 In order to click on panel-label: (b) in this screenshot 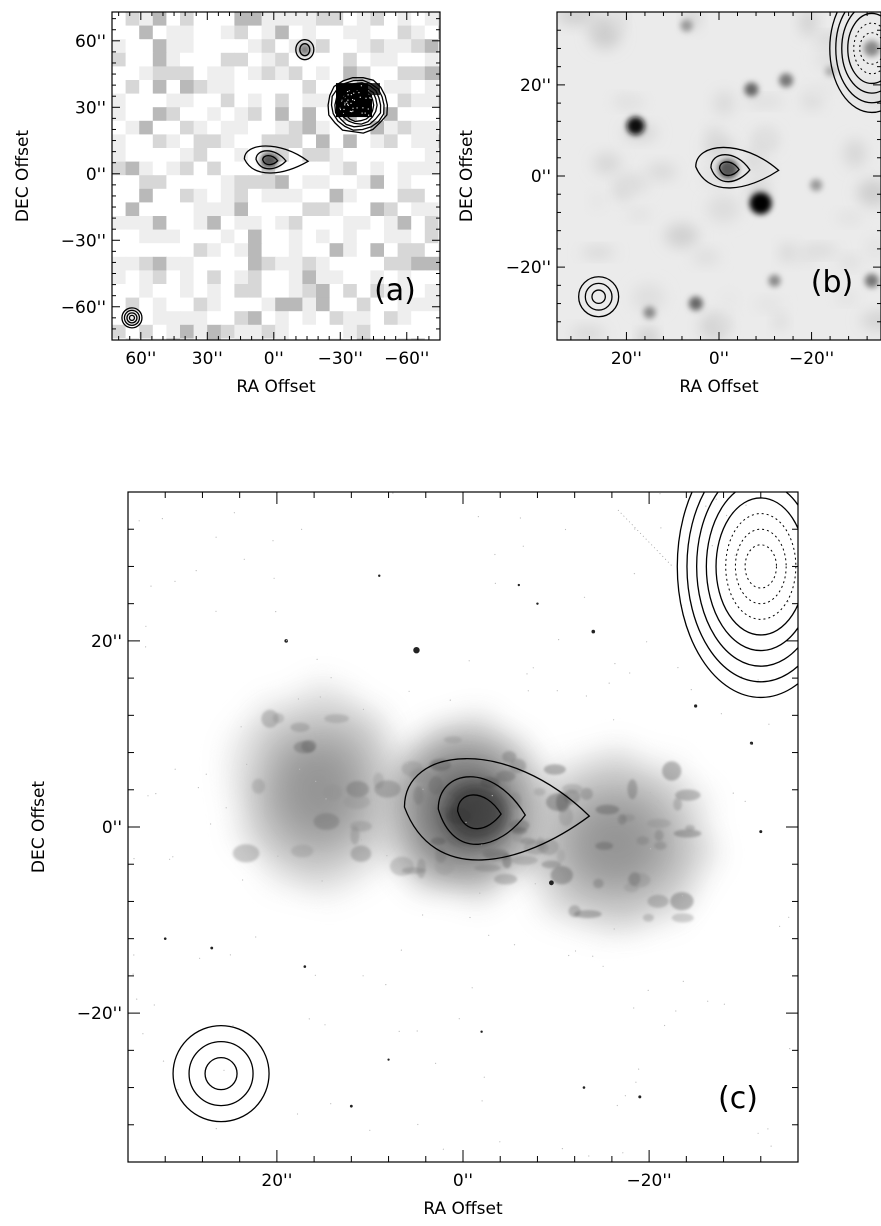, I will do `click(832, 282)`.